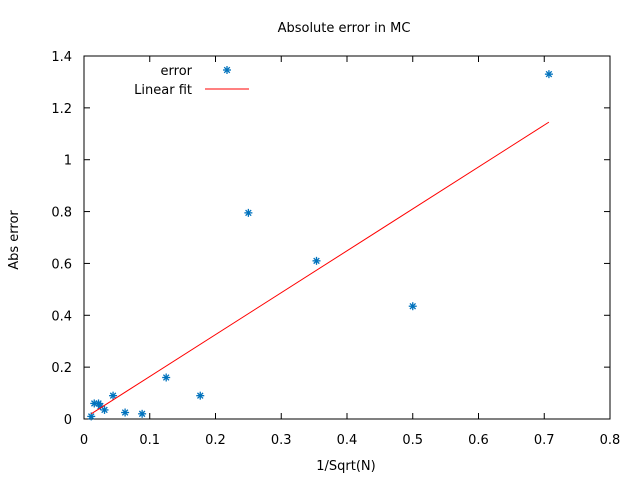 The width and height of the screenshot is (640, 480). What do you see at coordinates (68, 420) in the screenshot?
I see `y-tick-label: 0` at bounding box center [68, 420].